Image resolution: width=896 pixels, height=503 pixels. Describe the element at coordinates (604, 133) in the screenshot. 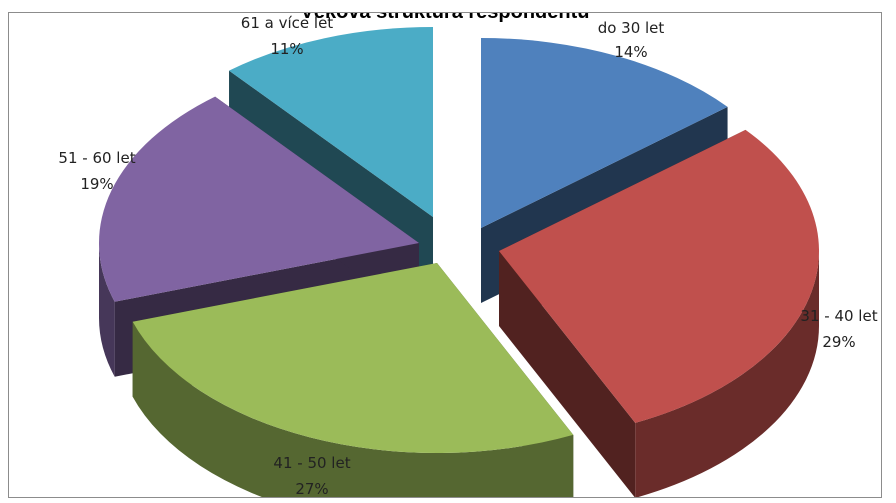

I see `slice-do-30-let` at that location.